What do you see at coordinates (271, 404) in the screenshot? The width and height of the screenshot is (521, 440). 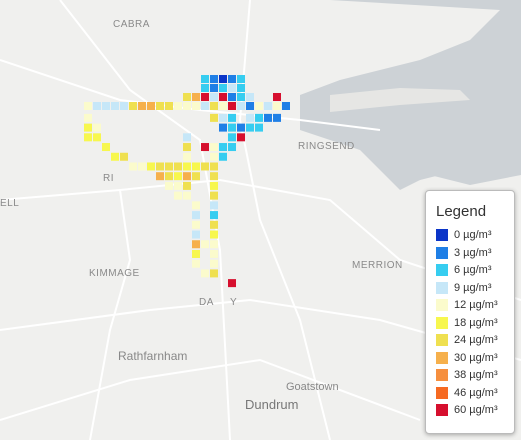 I see `place-label: Dundrum` at bounding box center [271, 404].